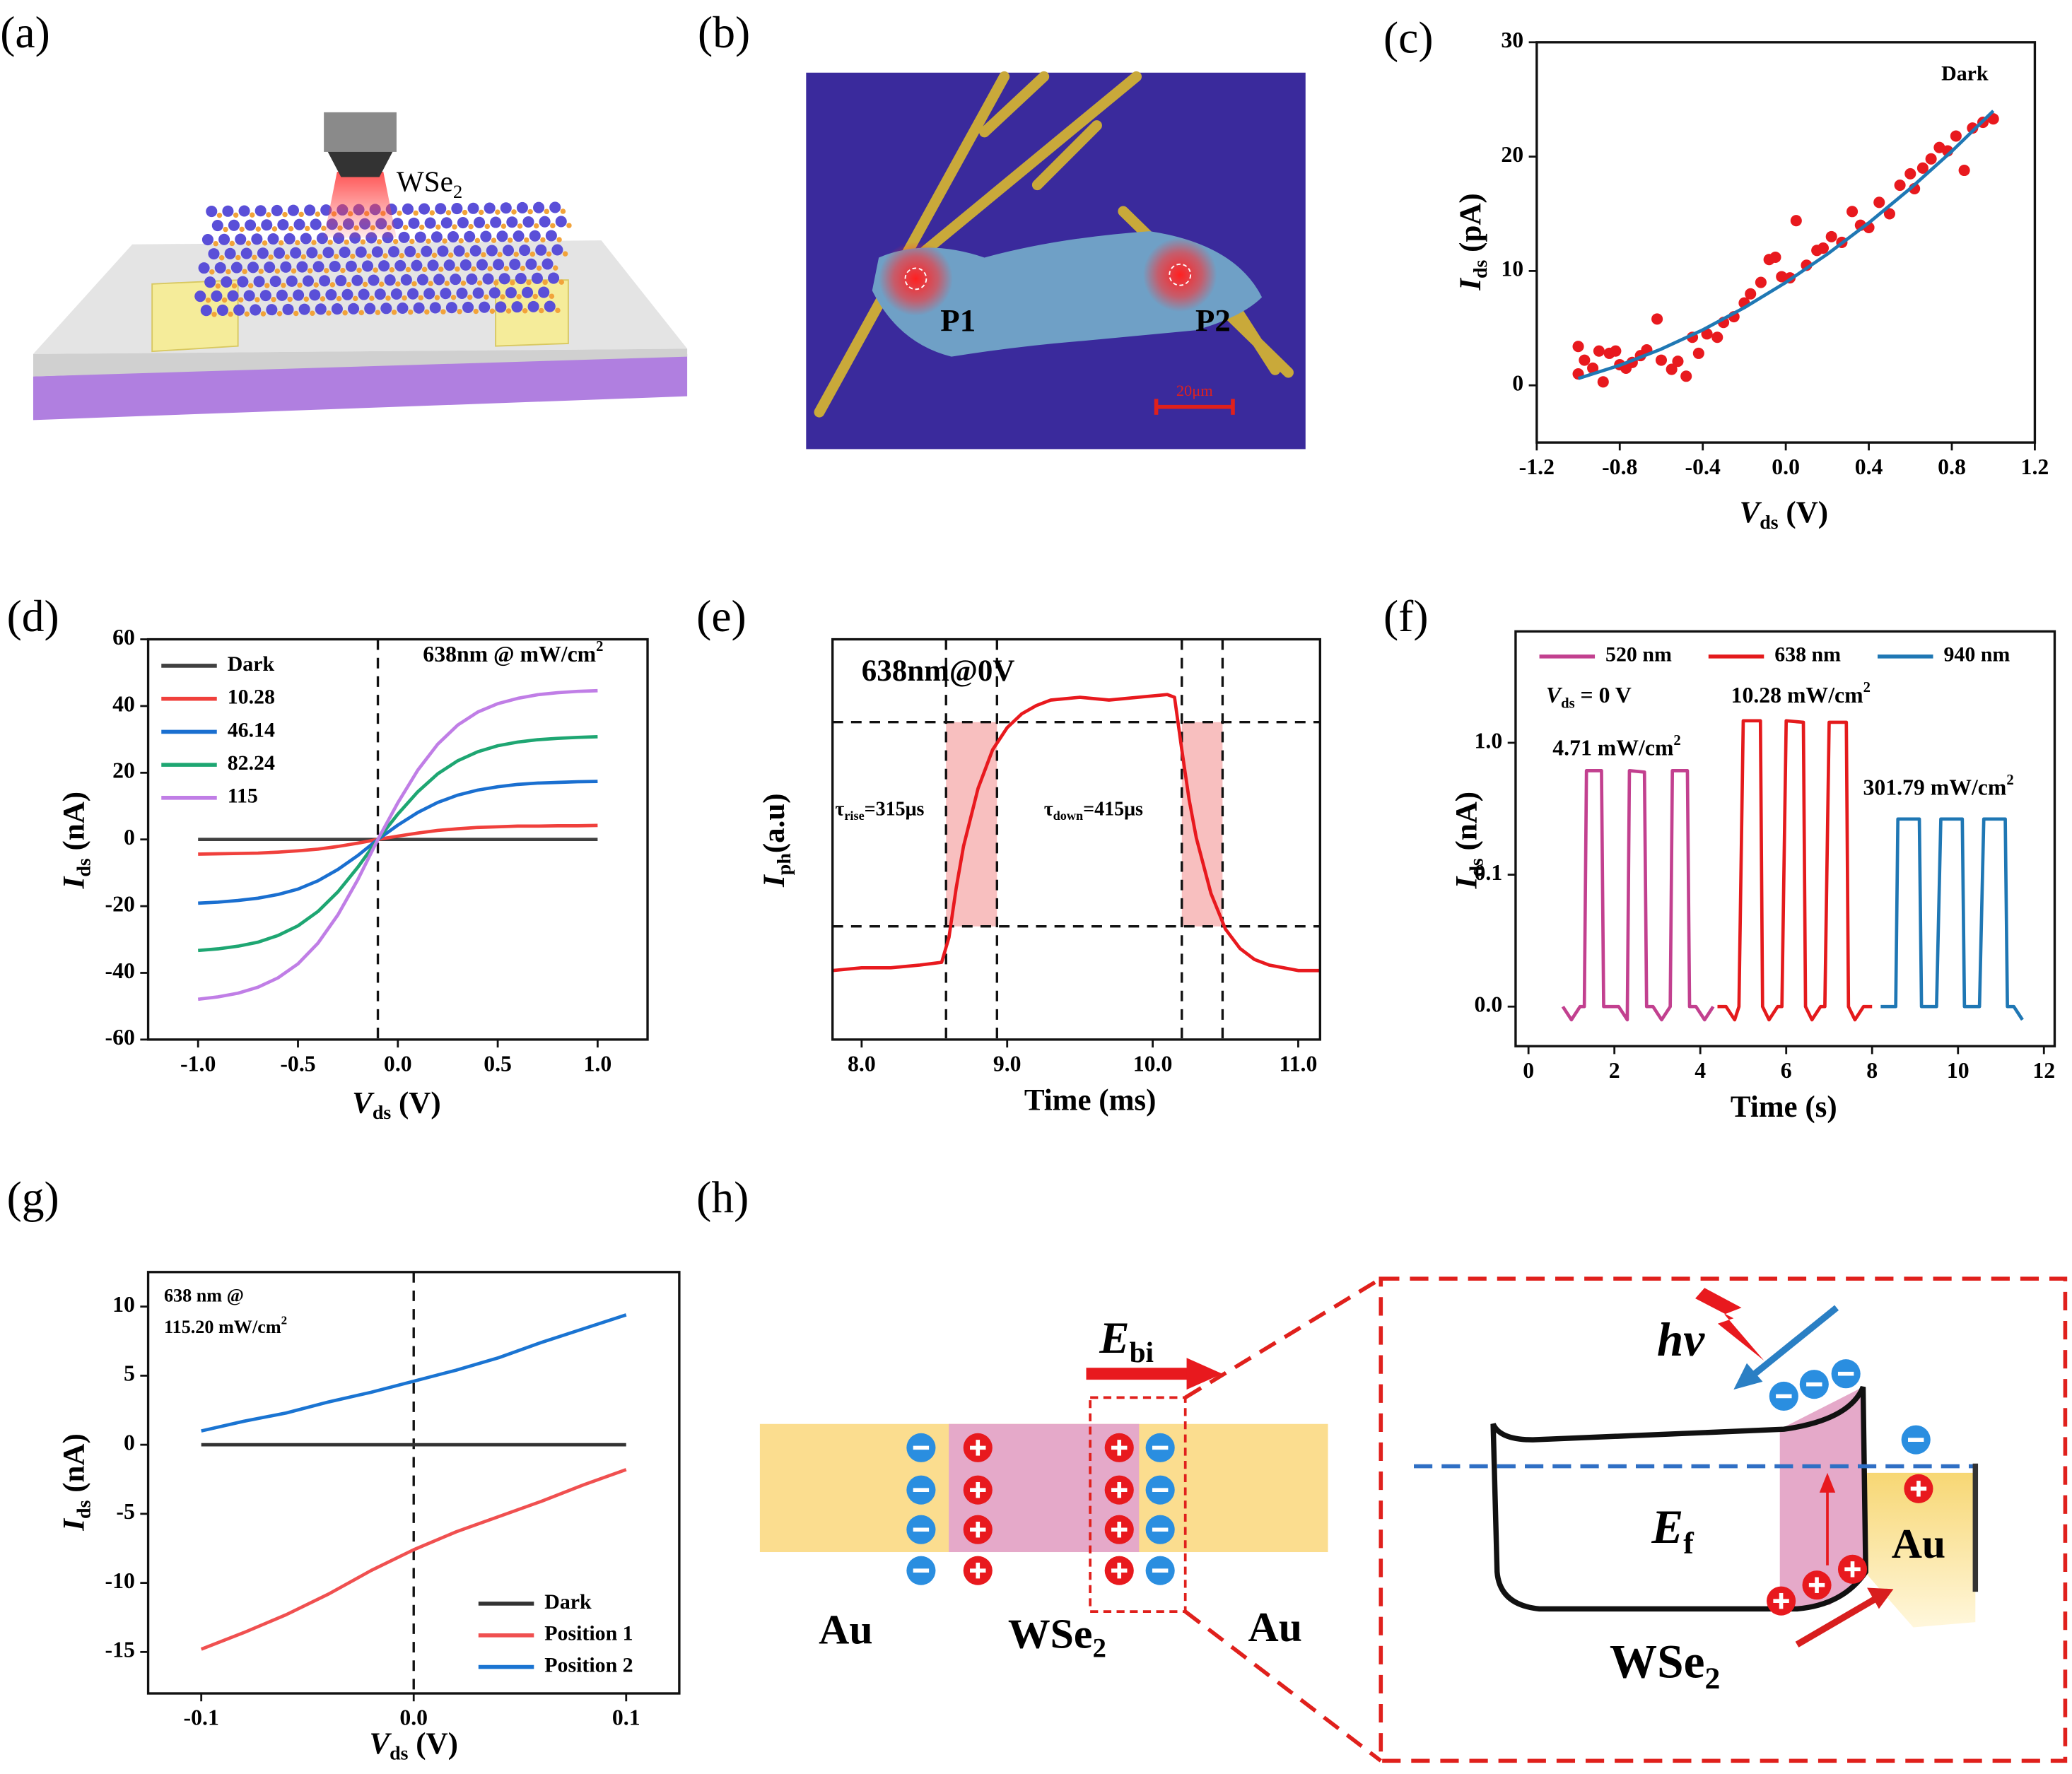 Image resolution: width=2072 pixels, height=1774 pixels. Describe the element at coordinates (382, 1113) in the screenshot. I see `text-part: ds` at that location.